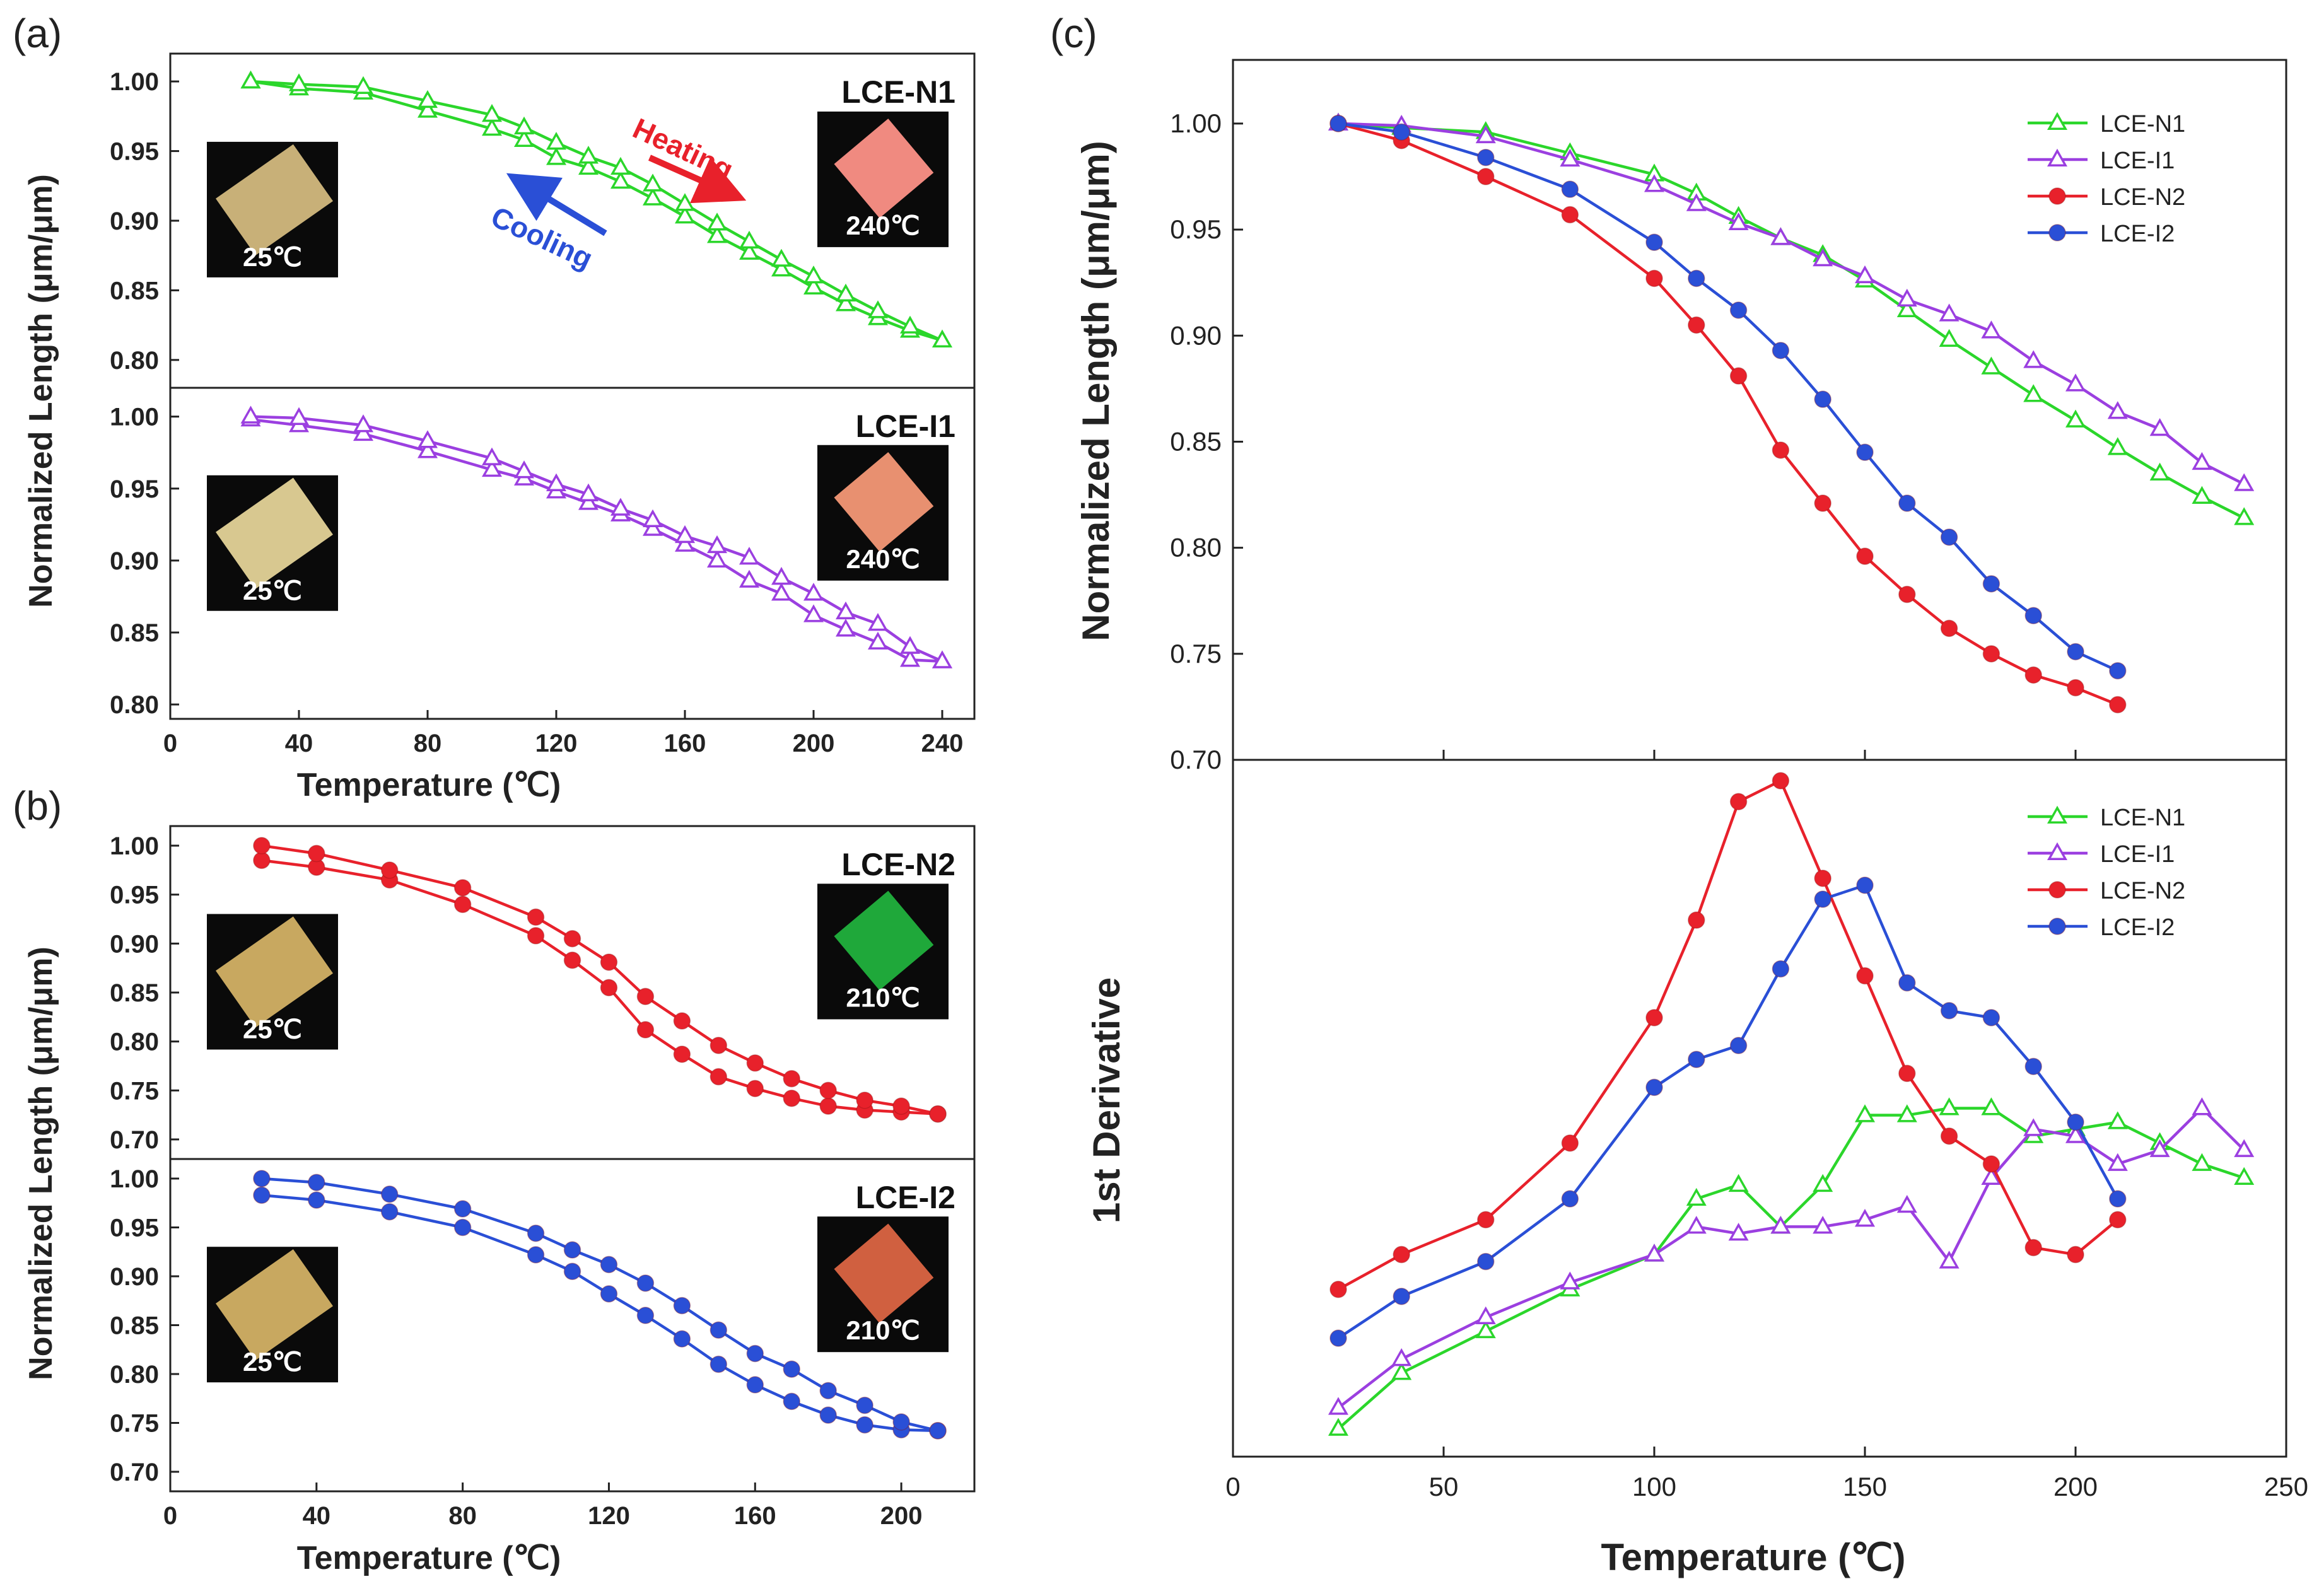  Describe the element at coordinates (942, 744) in the screenshot. I see `x-tick-label: 240` at that location.